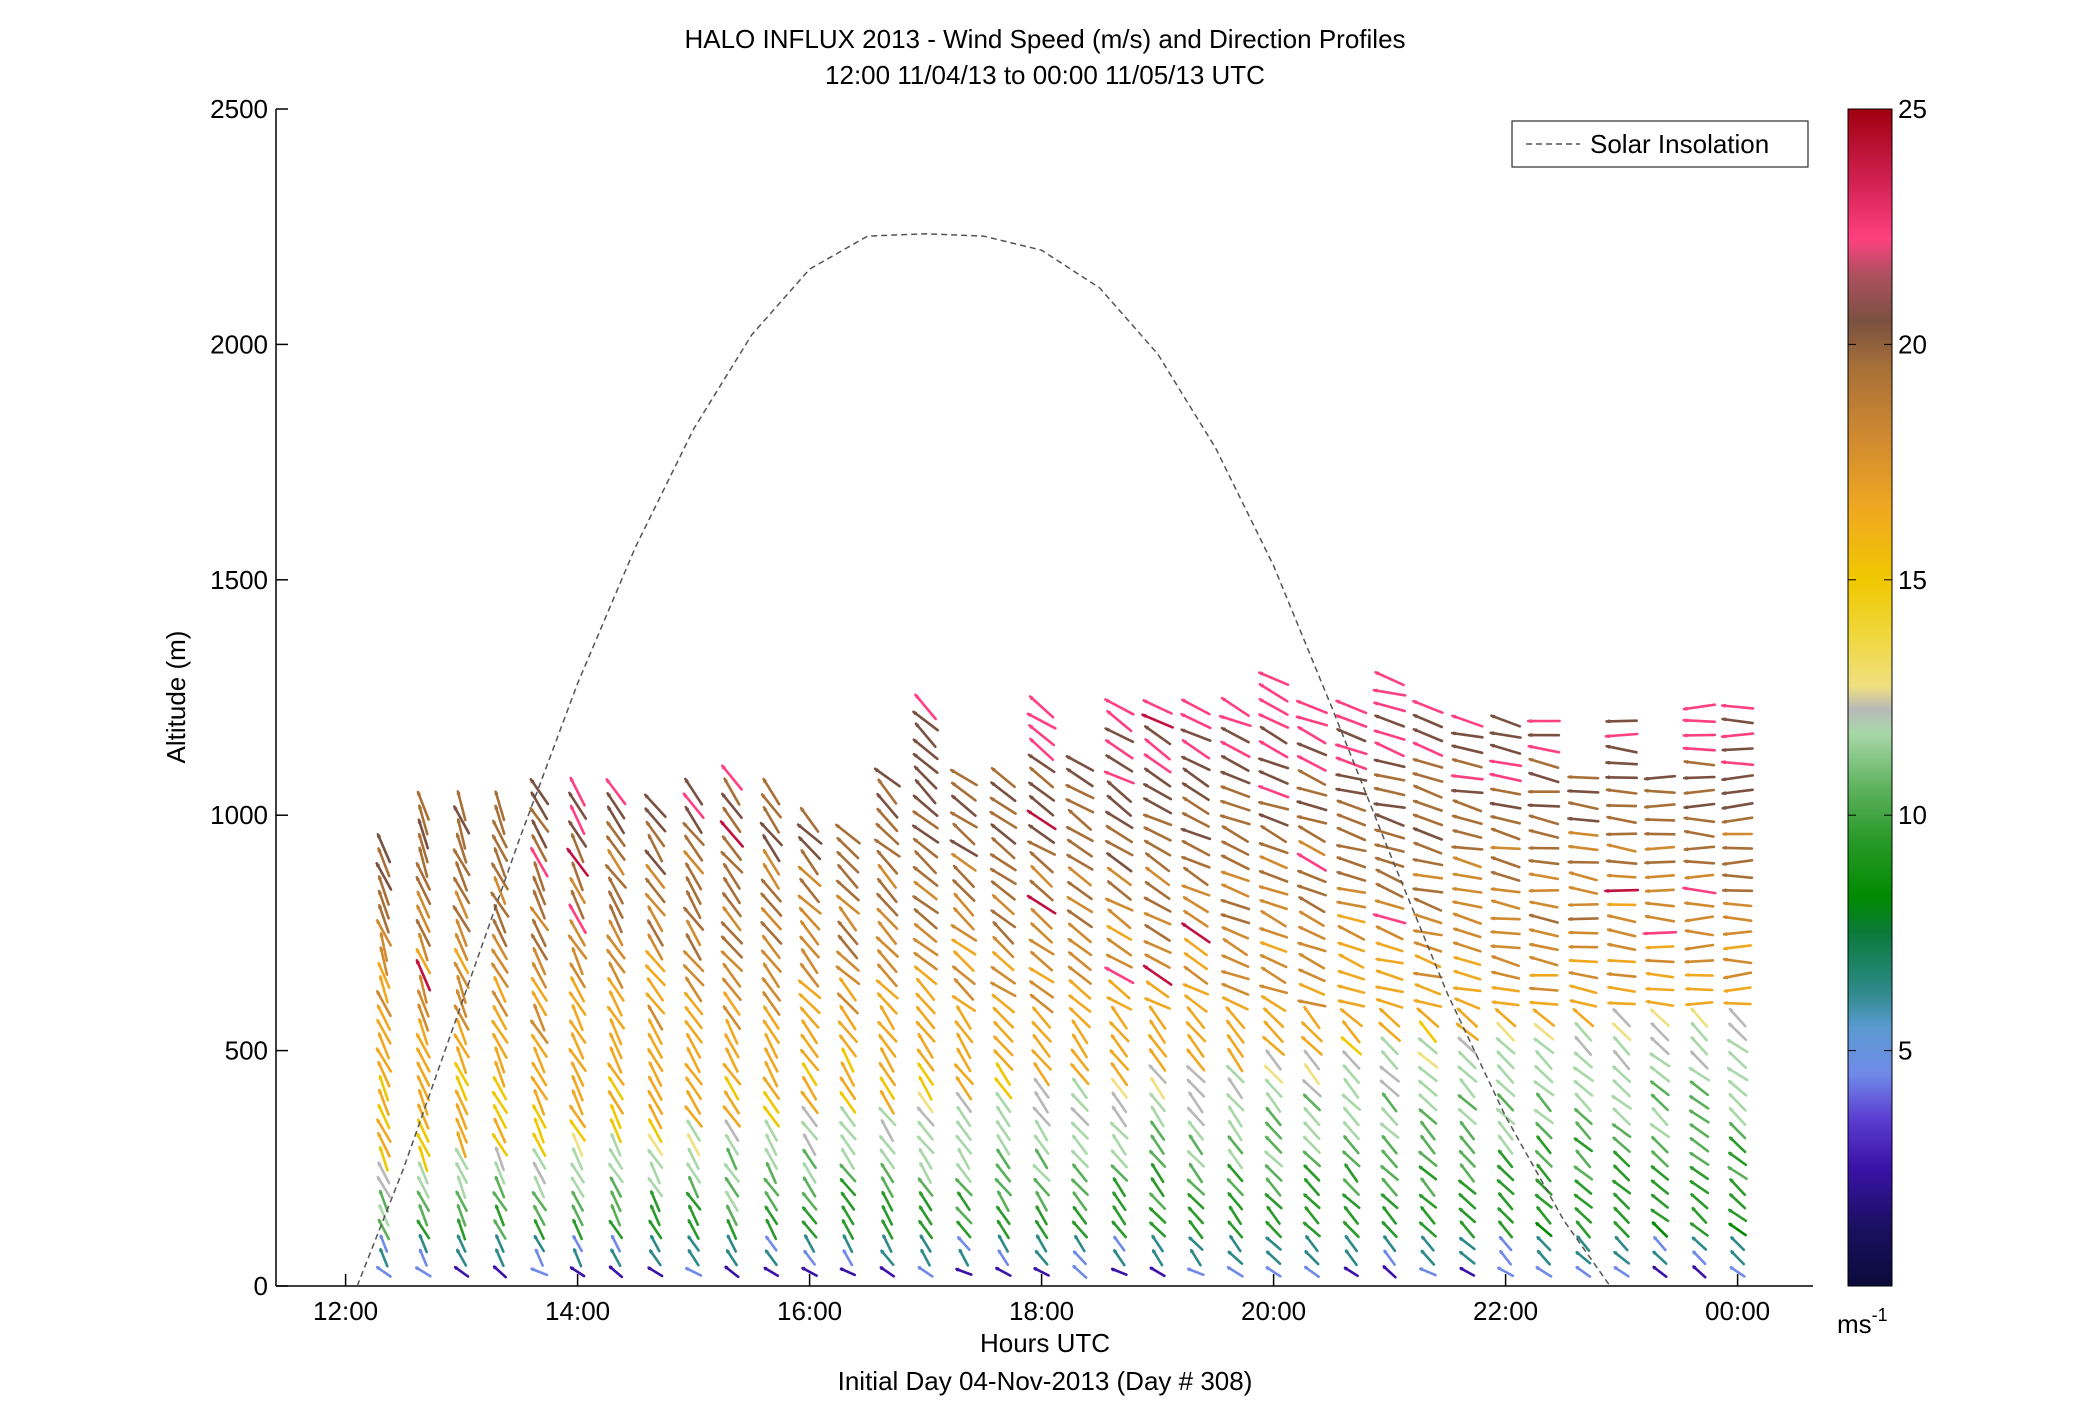 This screenshot has width=2098, height=1425. I want to click on x-axis-label-2: Initial Day 04-Nov-2013 (Day # 308), so click(1045, 1381).